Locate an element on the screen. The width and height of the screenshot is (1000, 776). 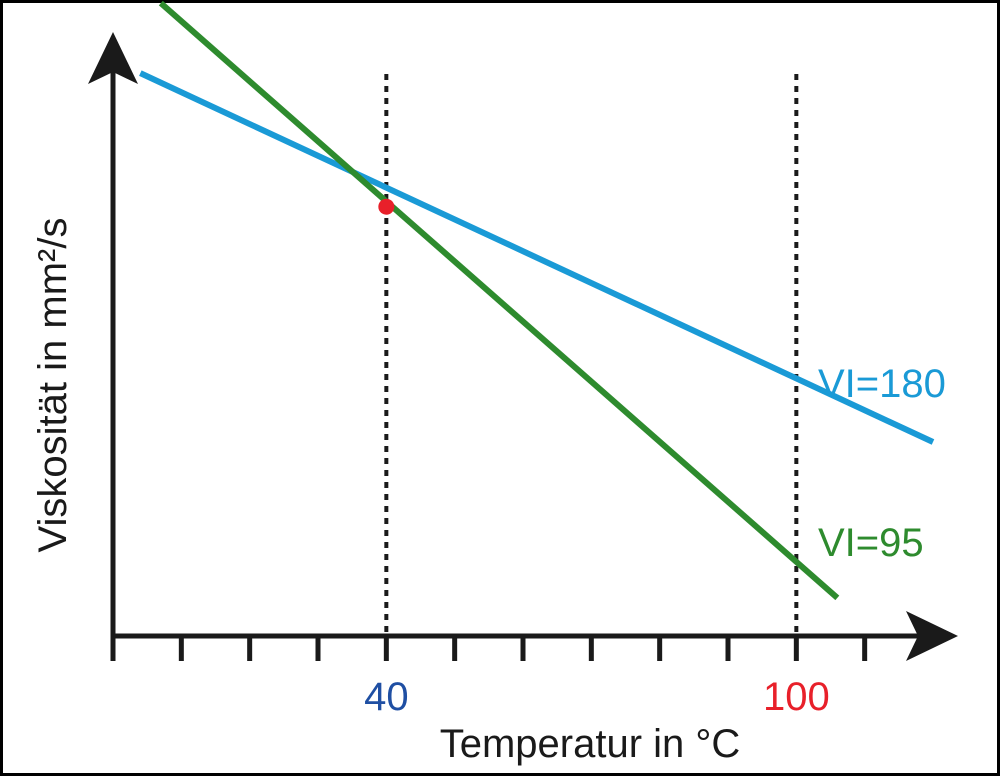
series-label-vi-180: VI=180 is located at coordinates (882, 384).